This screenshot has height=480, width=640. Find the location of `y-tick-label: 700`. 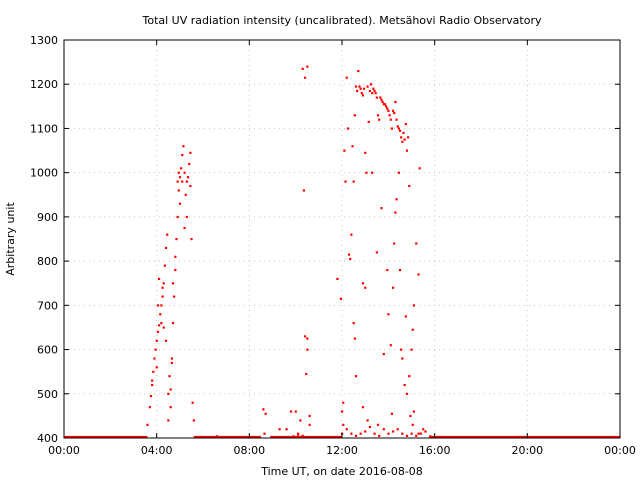

y-tick-label: 700 is located at coordinates (47, 305).